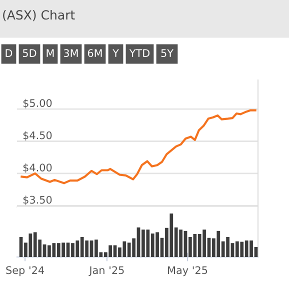  What do you see at coordinates (106, 271) in the screenshot?
I see `x-tick-label: Jan '25` at bounding box center [106, 271].